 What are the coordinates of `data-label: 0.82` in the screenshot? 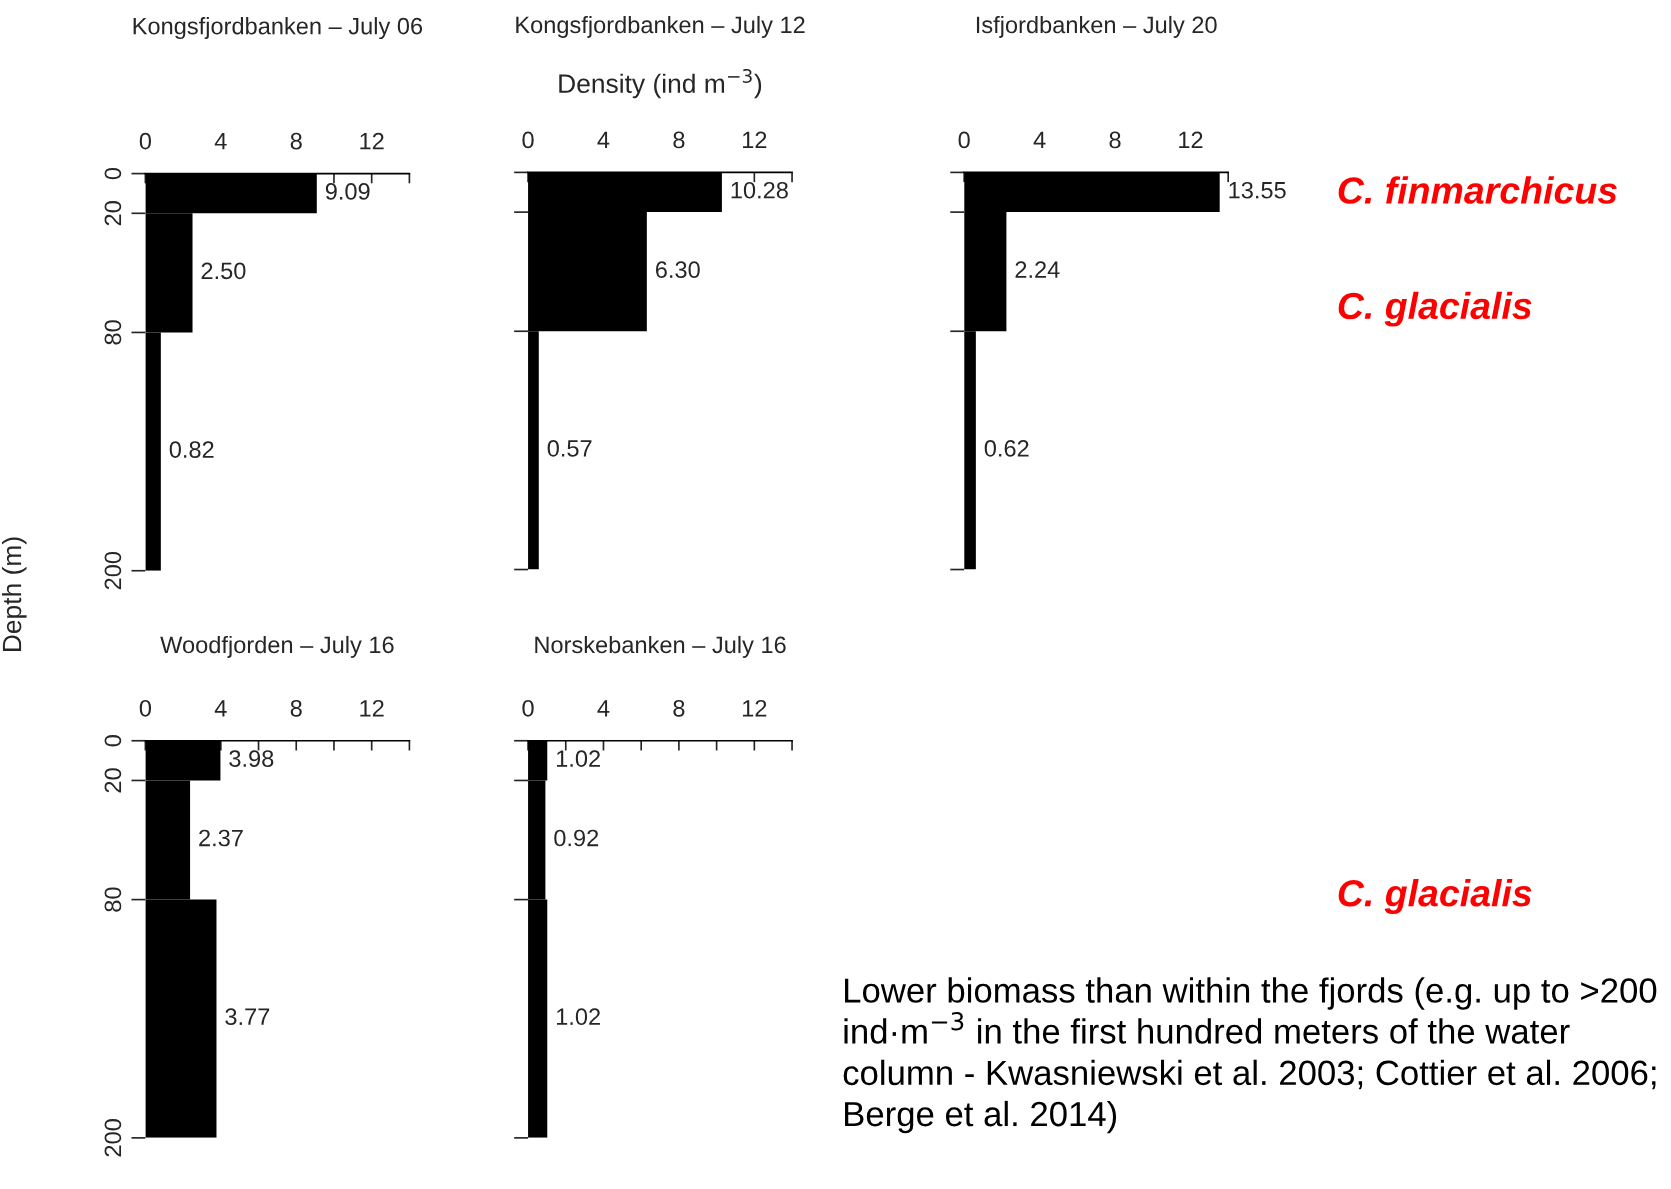 It's located at (191, 449).